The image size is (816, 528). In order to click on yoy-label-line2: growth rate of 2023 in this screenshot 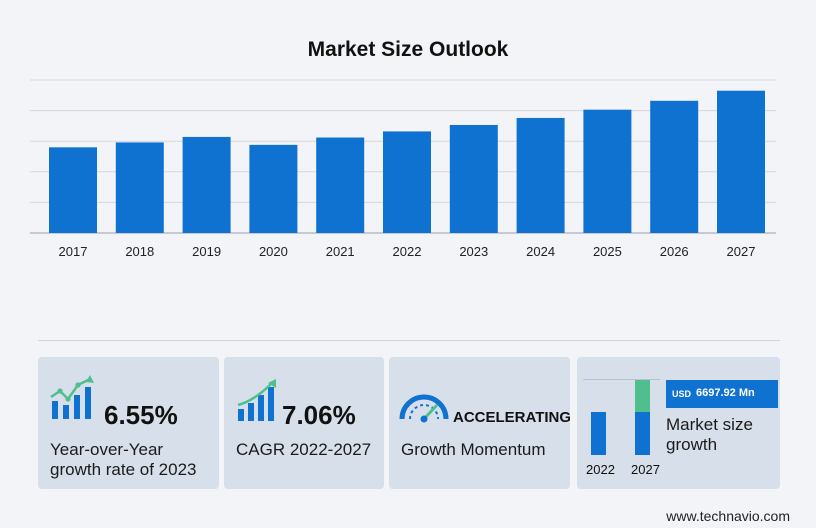, I will do `click(123, 469)`.